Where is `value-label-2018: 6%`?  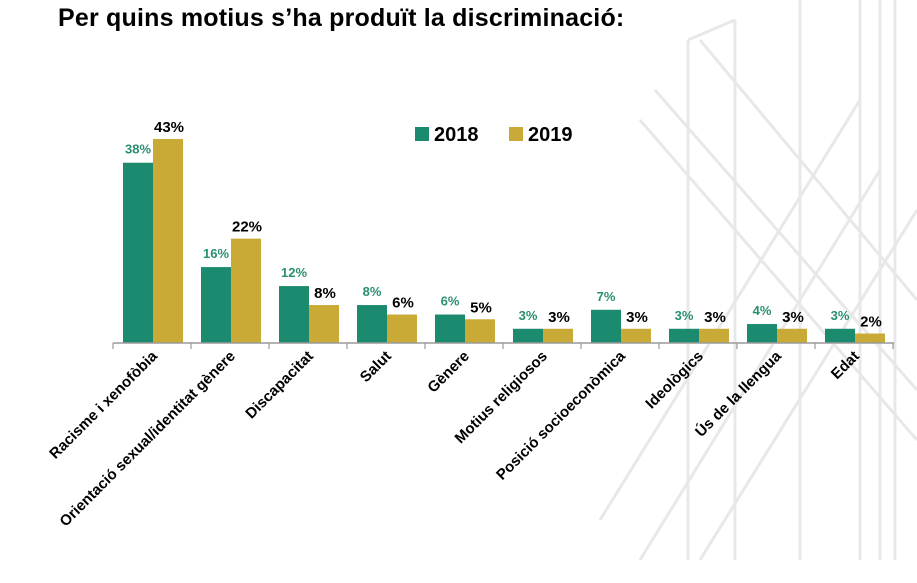
value-label-2018: 6% is located at coordinates (450, 301).